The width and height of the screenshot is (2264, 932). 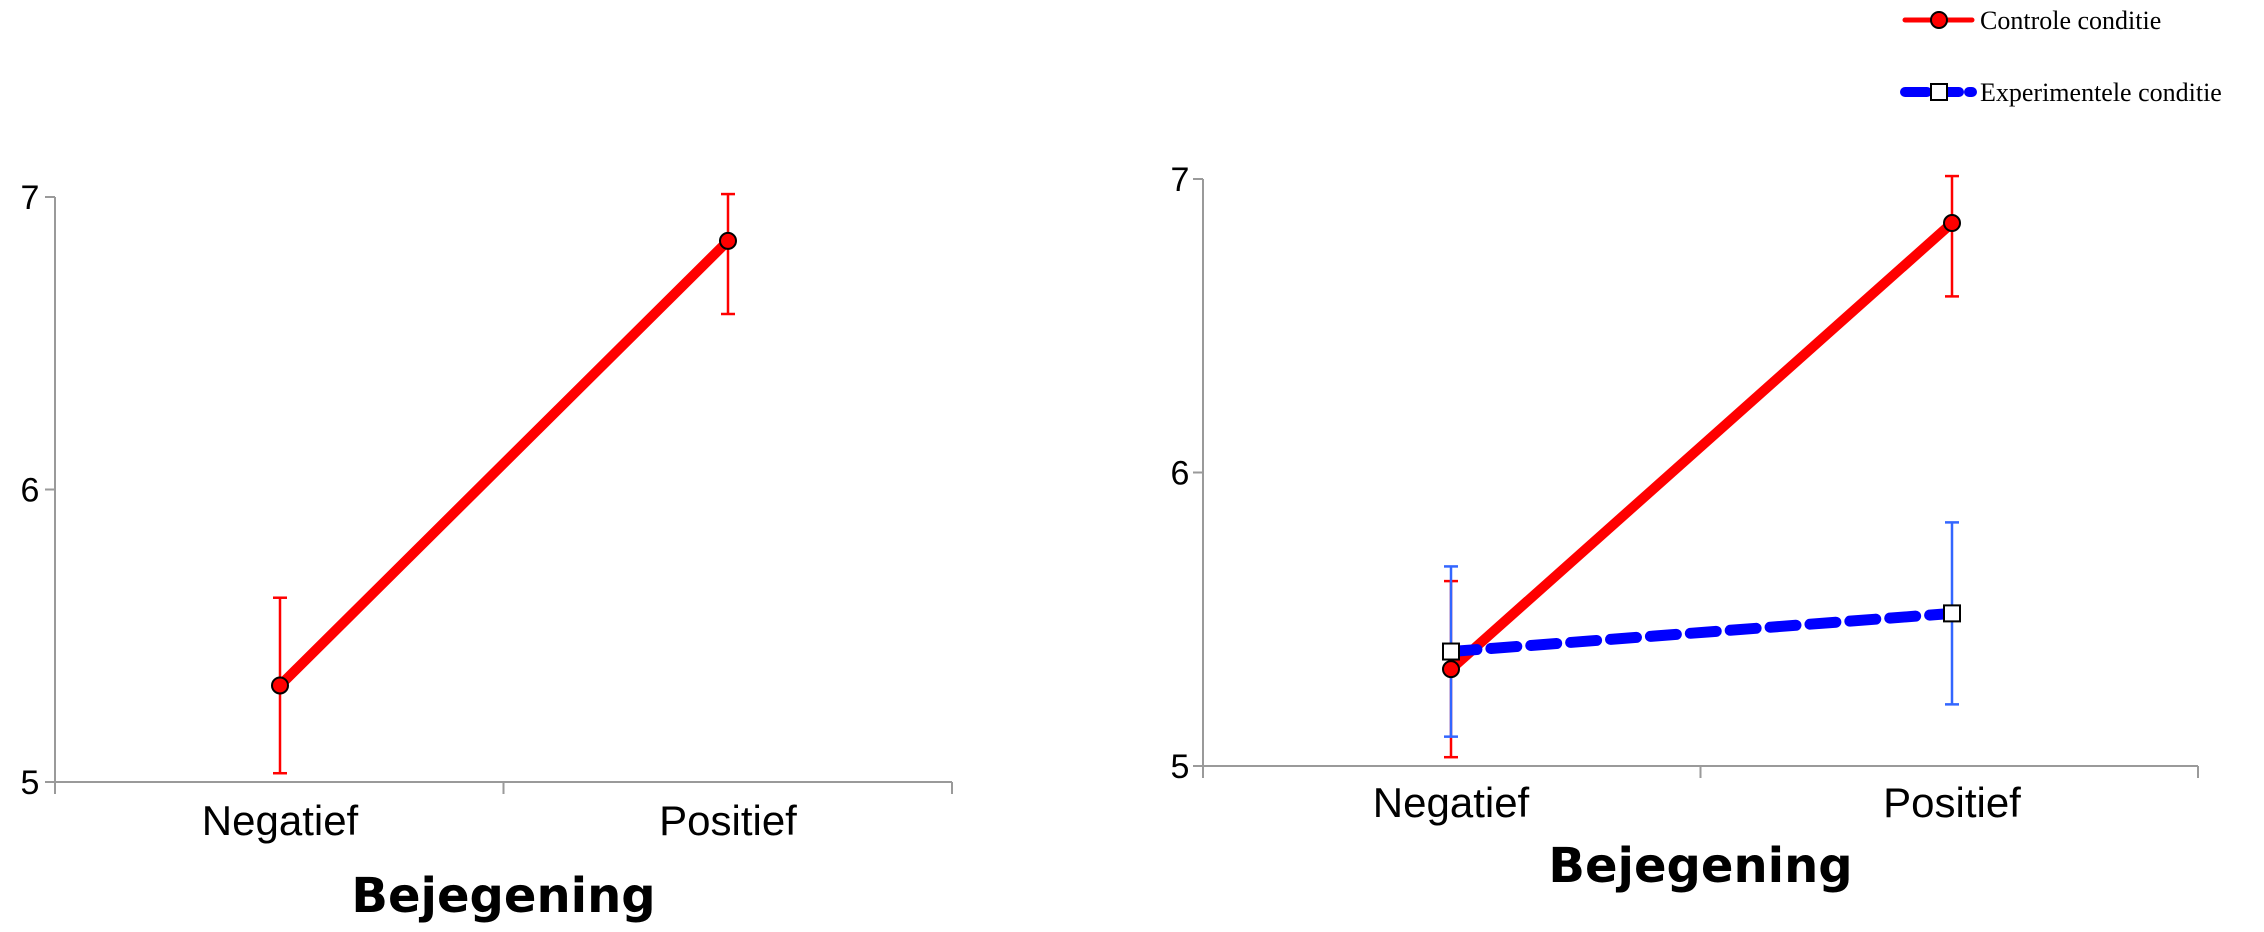 What do you see at coordinates (2070, 20) in the screenshot?
I see `legend-label: Controle conditie` at bounding box center [2070, 20].